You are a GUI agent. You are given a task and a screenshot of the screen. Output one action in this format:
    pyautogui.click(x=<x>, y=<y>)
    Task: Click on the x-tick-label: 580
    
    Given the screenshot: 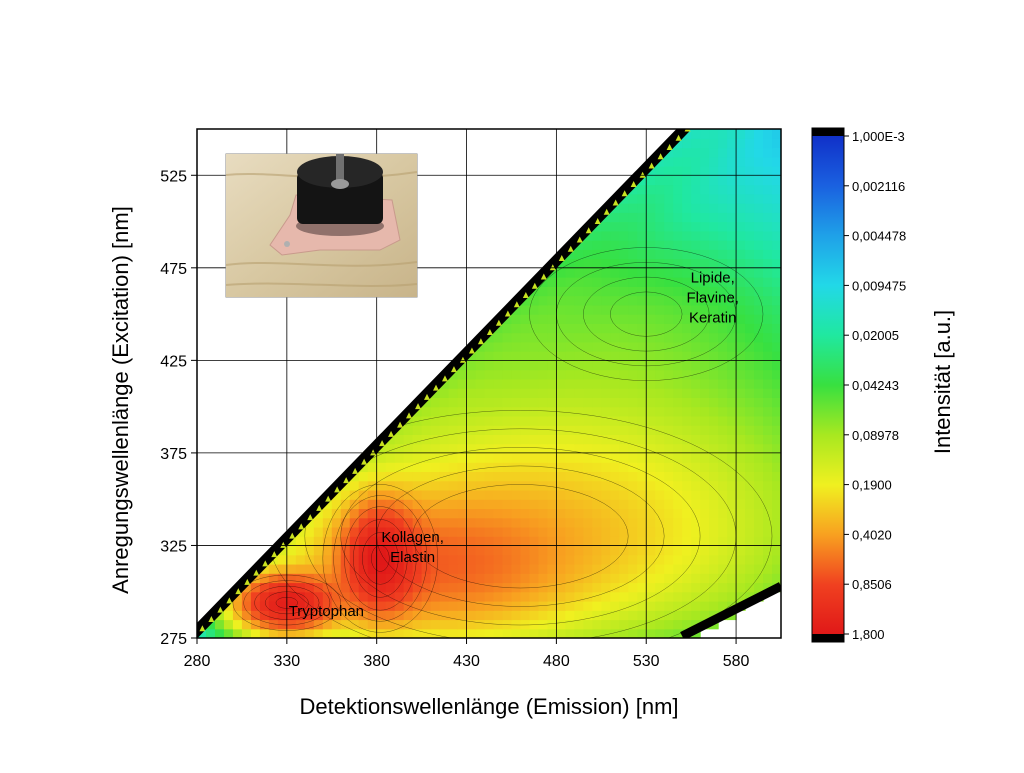 What is the action you would take?
    pyautogui.click(x=736, y=661)
    